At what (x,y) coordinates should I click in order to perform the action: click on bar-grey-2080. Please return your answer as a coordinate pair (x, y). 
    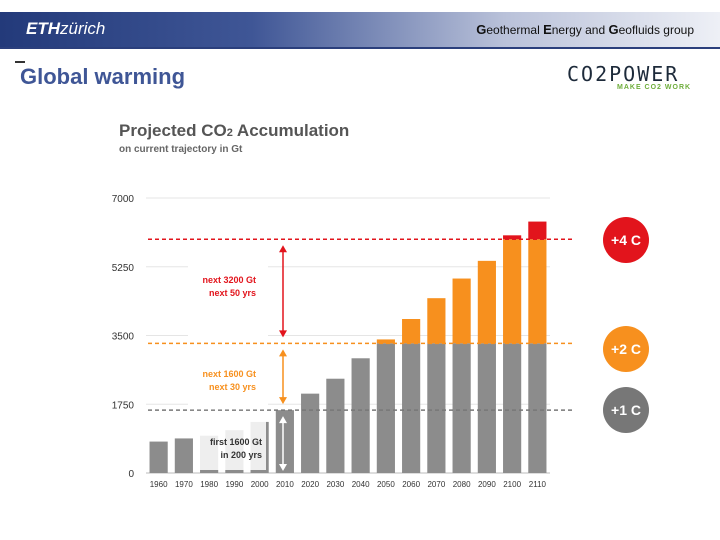
    Looking at the image, I should click on (461, 408).